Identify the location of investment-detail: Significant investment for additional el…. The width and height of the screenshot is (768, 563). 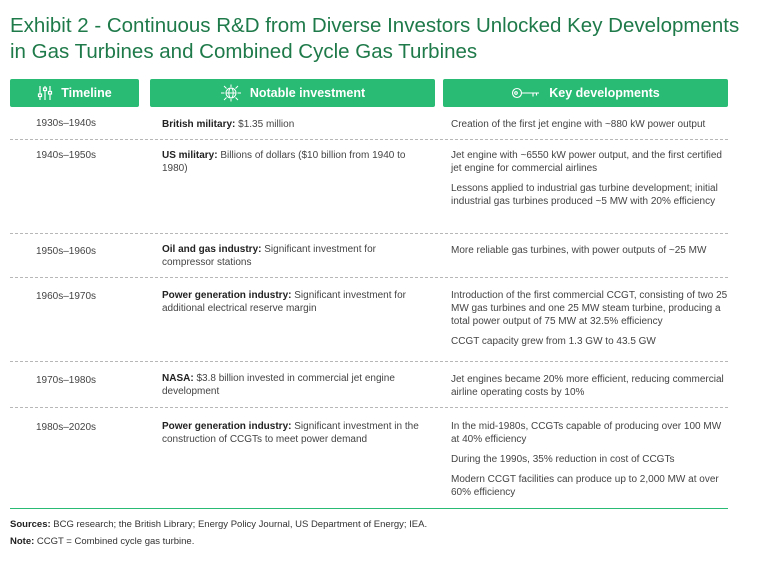
(284, 302).